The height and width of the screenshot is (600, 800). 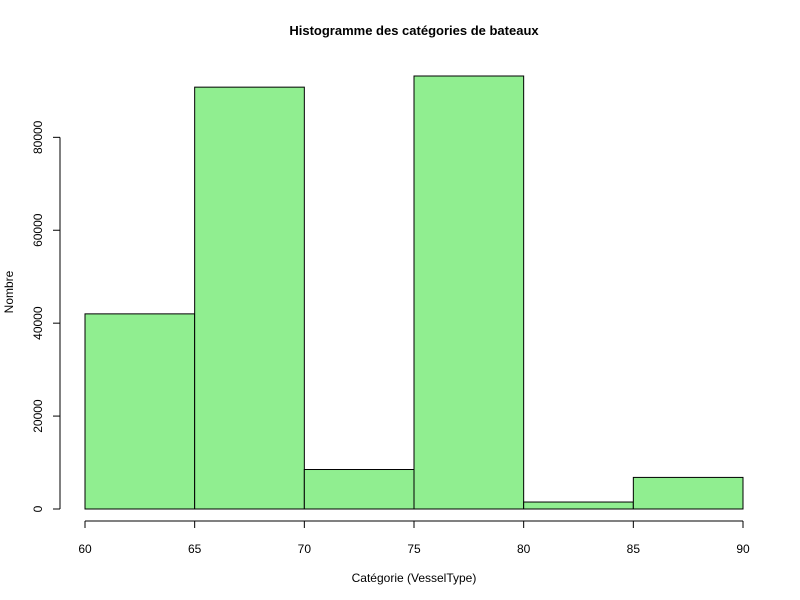 What do you see at coordinates (38, 508) in the screenshot?
I see `y-tick-label: 0` at bounding box center [38, 508].